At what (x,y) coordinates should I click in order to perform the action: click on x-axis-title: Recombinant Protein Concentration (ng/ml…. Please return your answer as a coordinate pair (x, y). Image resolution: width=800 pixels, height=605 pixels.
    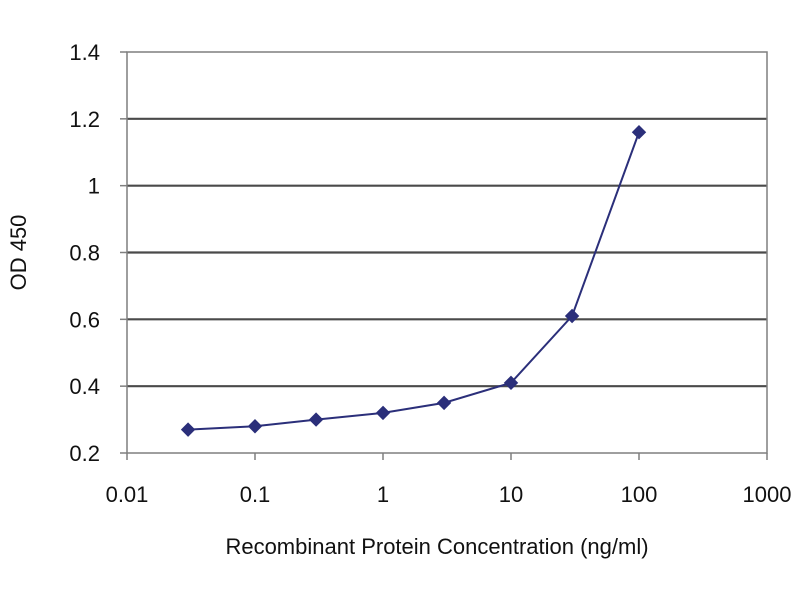
    Looking at the image, I should click on (436, 546).